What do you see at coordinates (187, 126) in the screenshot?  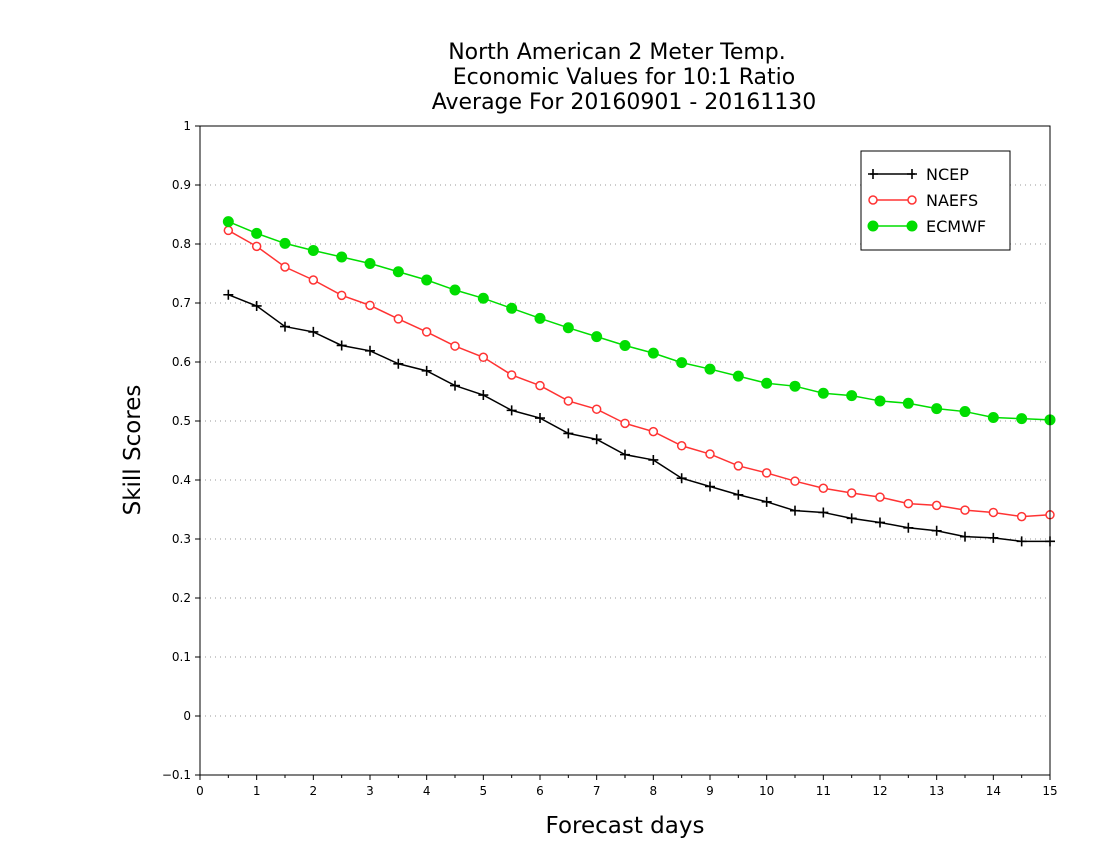 I see `y-tick-label: 1` at bounding box center [187, 126].